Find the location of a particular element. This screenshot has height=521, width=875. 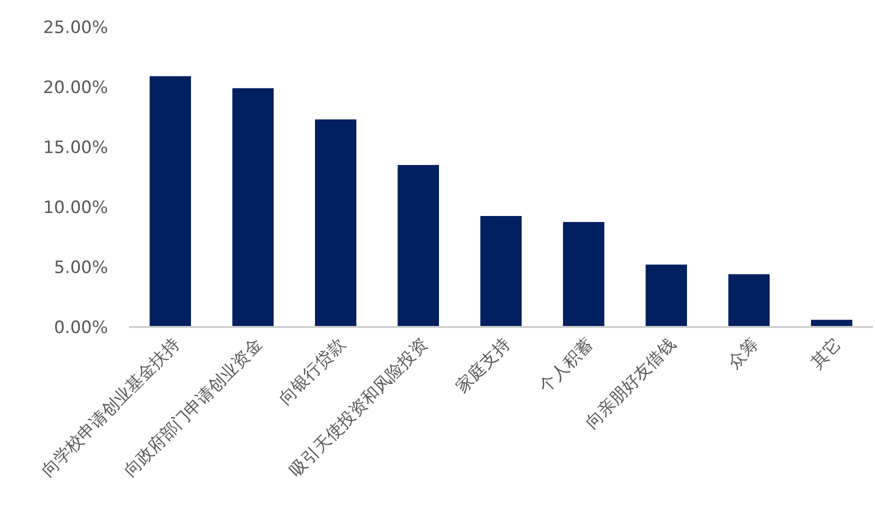

y-tick-label: 0.00% is located at coordinates (81, 328).